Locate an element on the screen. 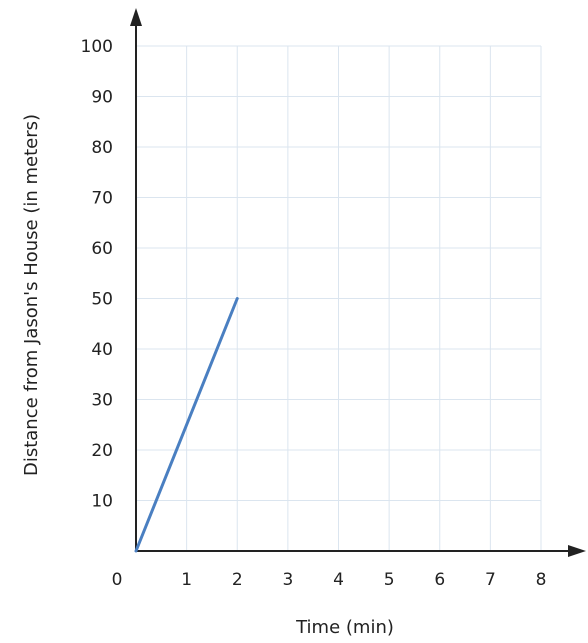 This screenshot has width=588, height=643. y-tick-label-50: 50 is located at coordinates (102, 300).